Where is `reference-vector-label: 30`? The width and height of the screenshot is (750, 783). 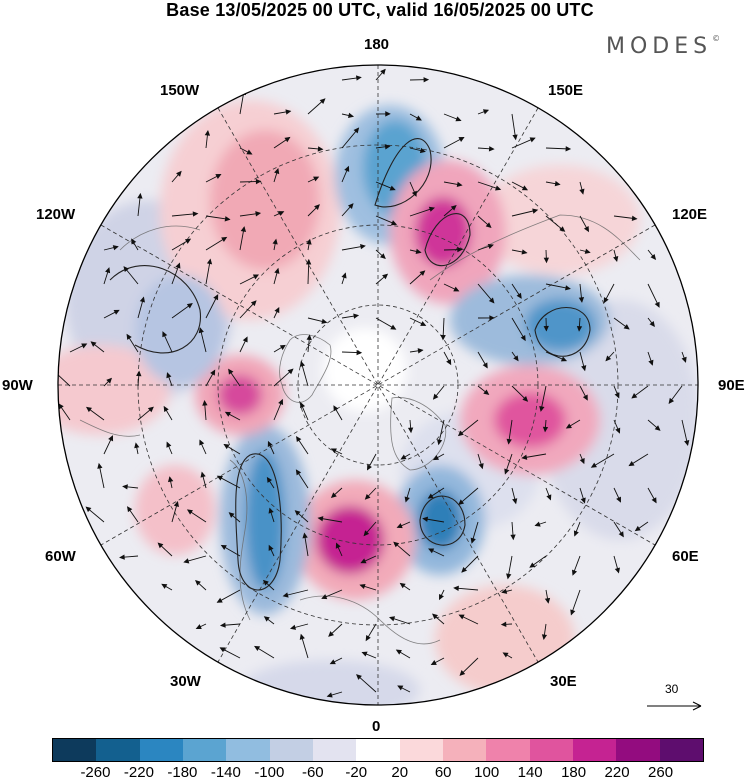 reference-vector-label: 30 is located at coordinates (672, 689).